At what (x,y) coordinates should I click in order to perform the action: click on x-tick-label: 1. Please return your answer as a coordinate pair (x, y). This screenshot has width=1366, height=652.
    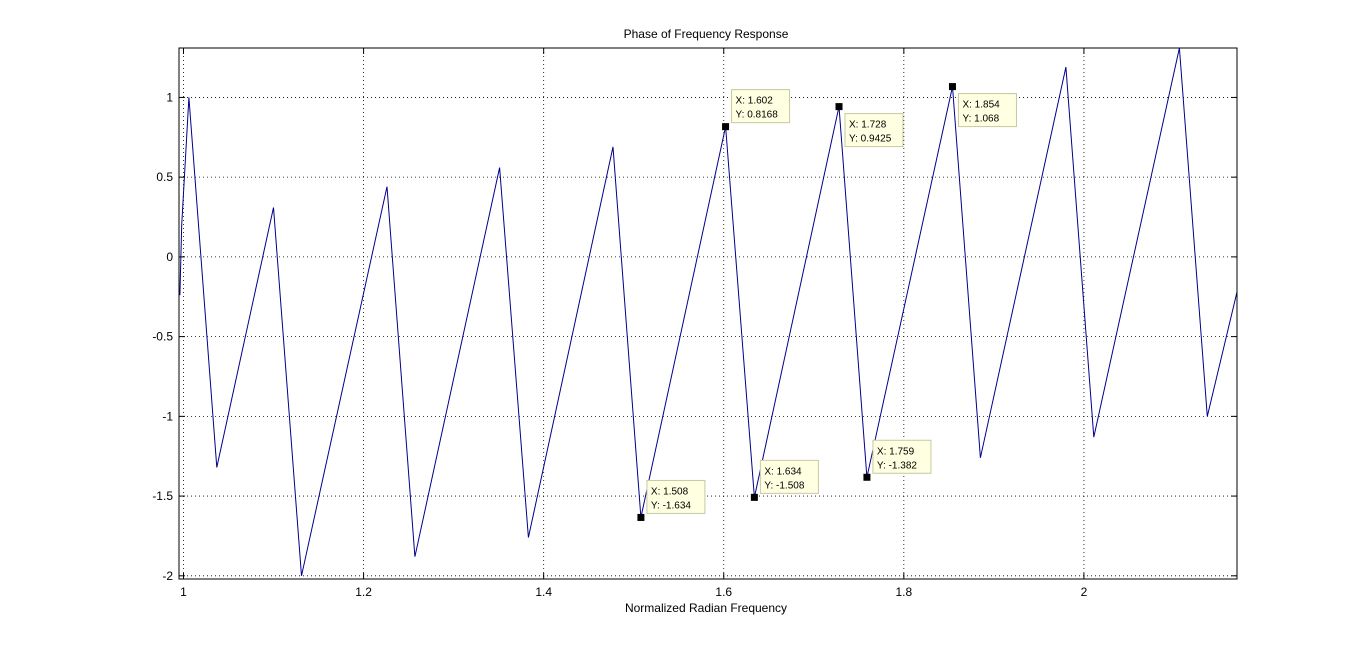
    Looking at the image, I should click on (183, 592).